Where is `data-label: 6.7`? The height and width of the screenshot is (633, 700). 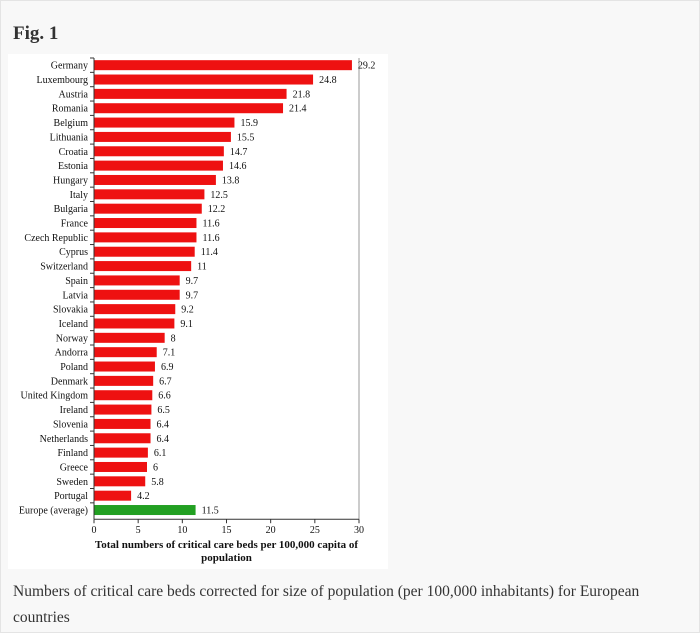 data-label: 6.7 is located at coordinates (165, 381).